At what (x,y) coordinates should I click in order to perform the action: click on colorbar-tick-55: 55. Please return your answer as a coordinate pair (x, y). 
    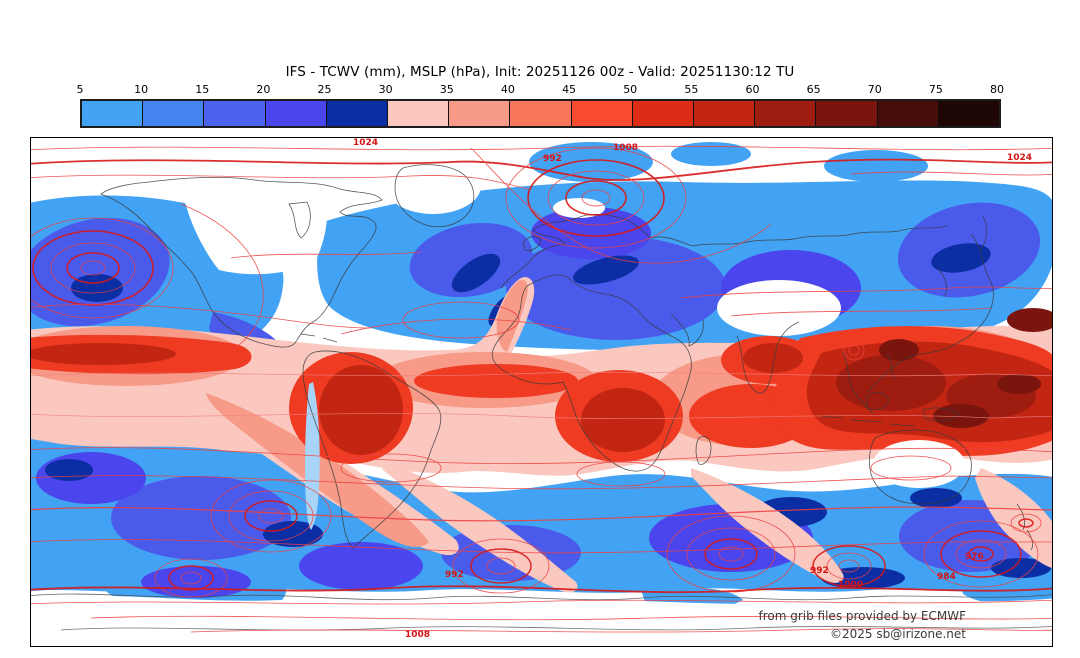
    Looking at the image, I should click on (691, 89).